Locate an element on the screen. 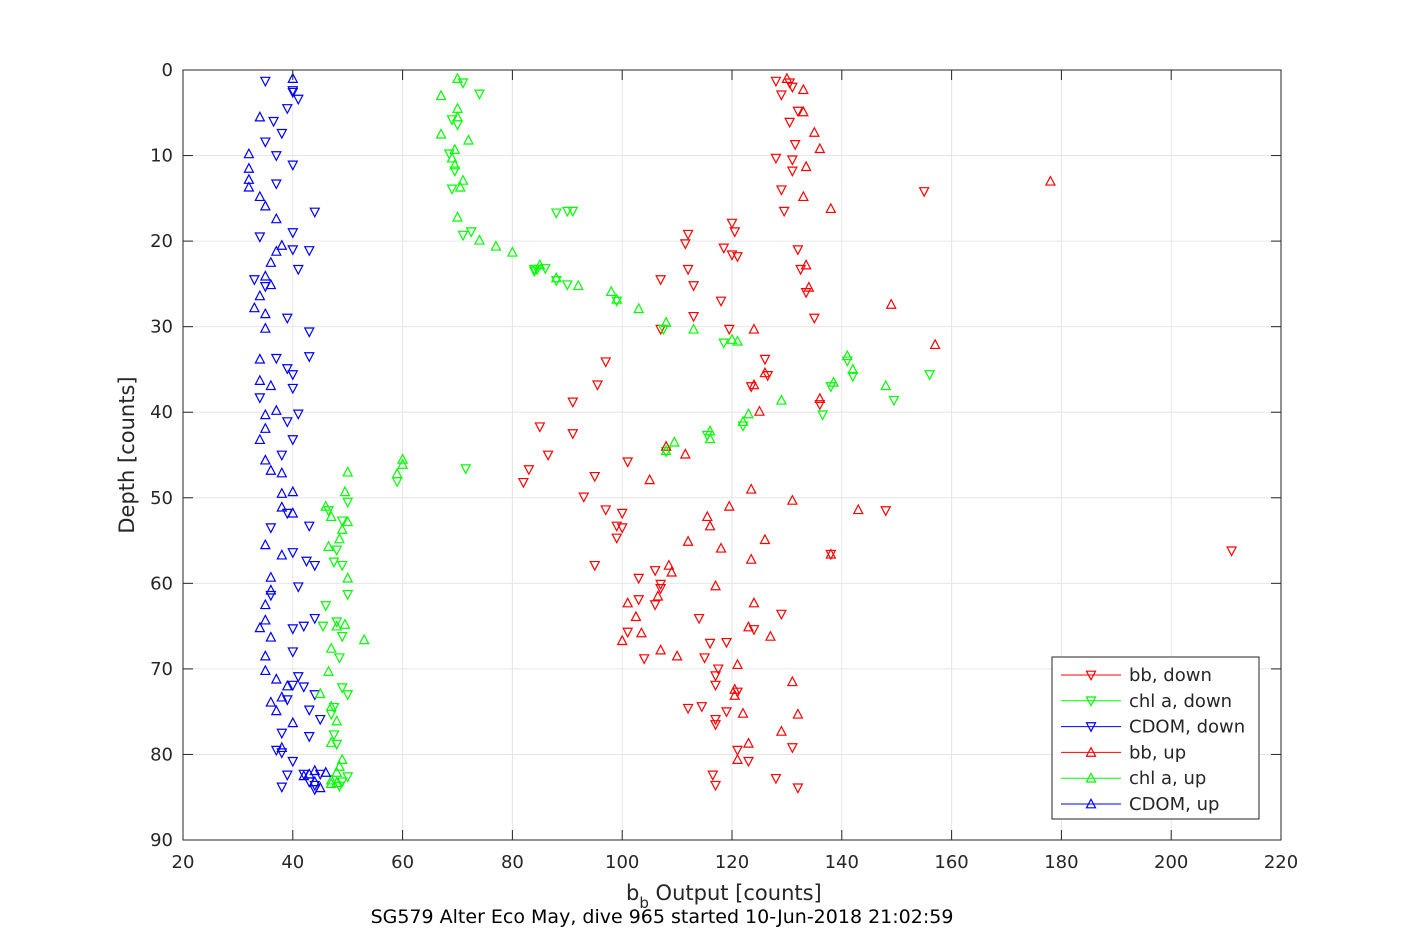 The image size is (1417, 945). x-tick-label: 200 is located at coordinates (1171, 862).